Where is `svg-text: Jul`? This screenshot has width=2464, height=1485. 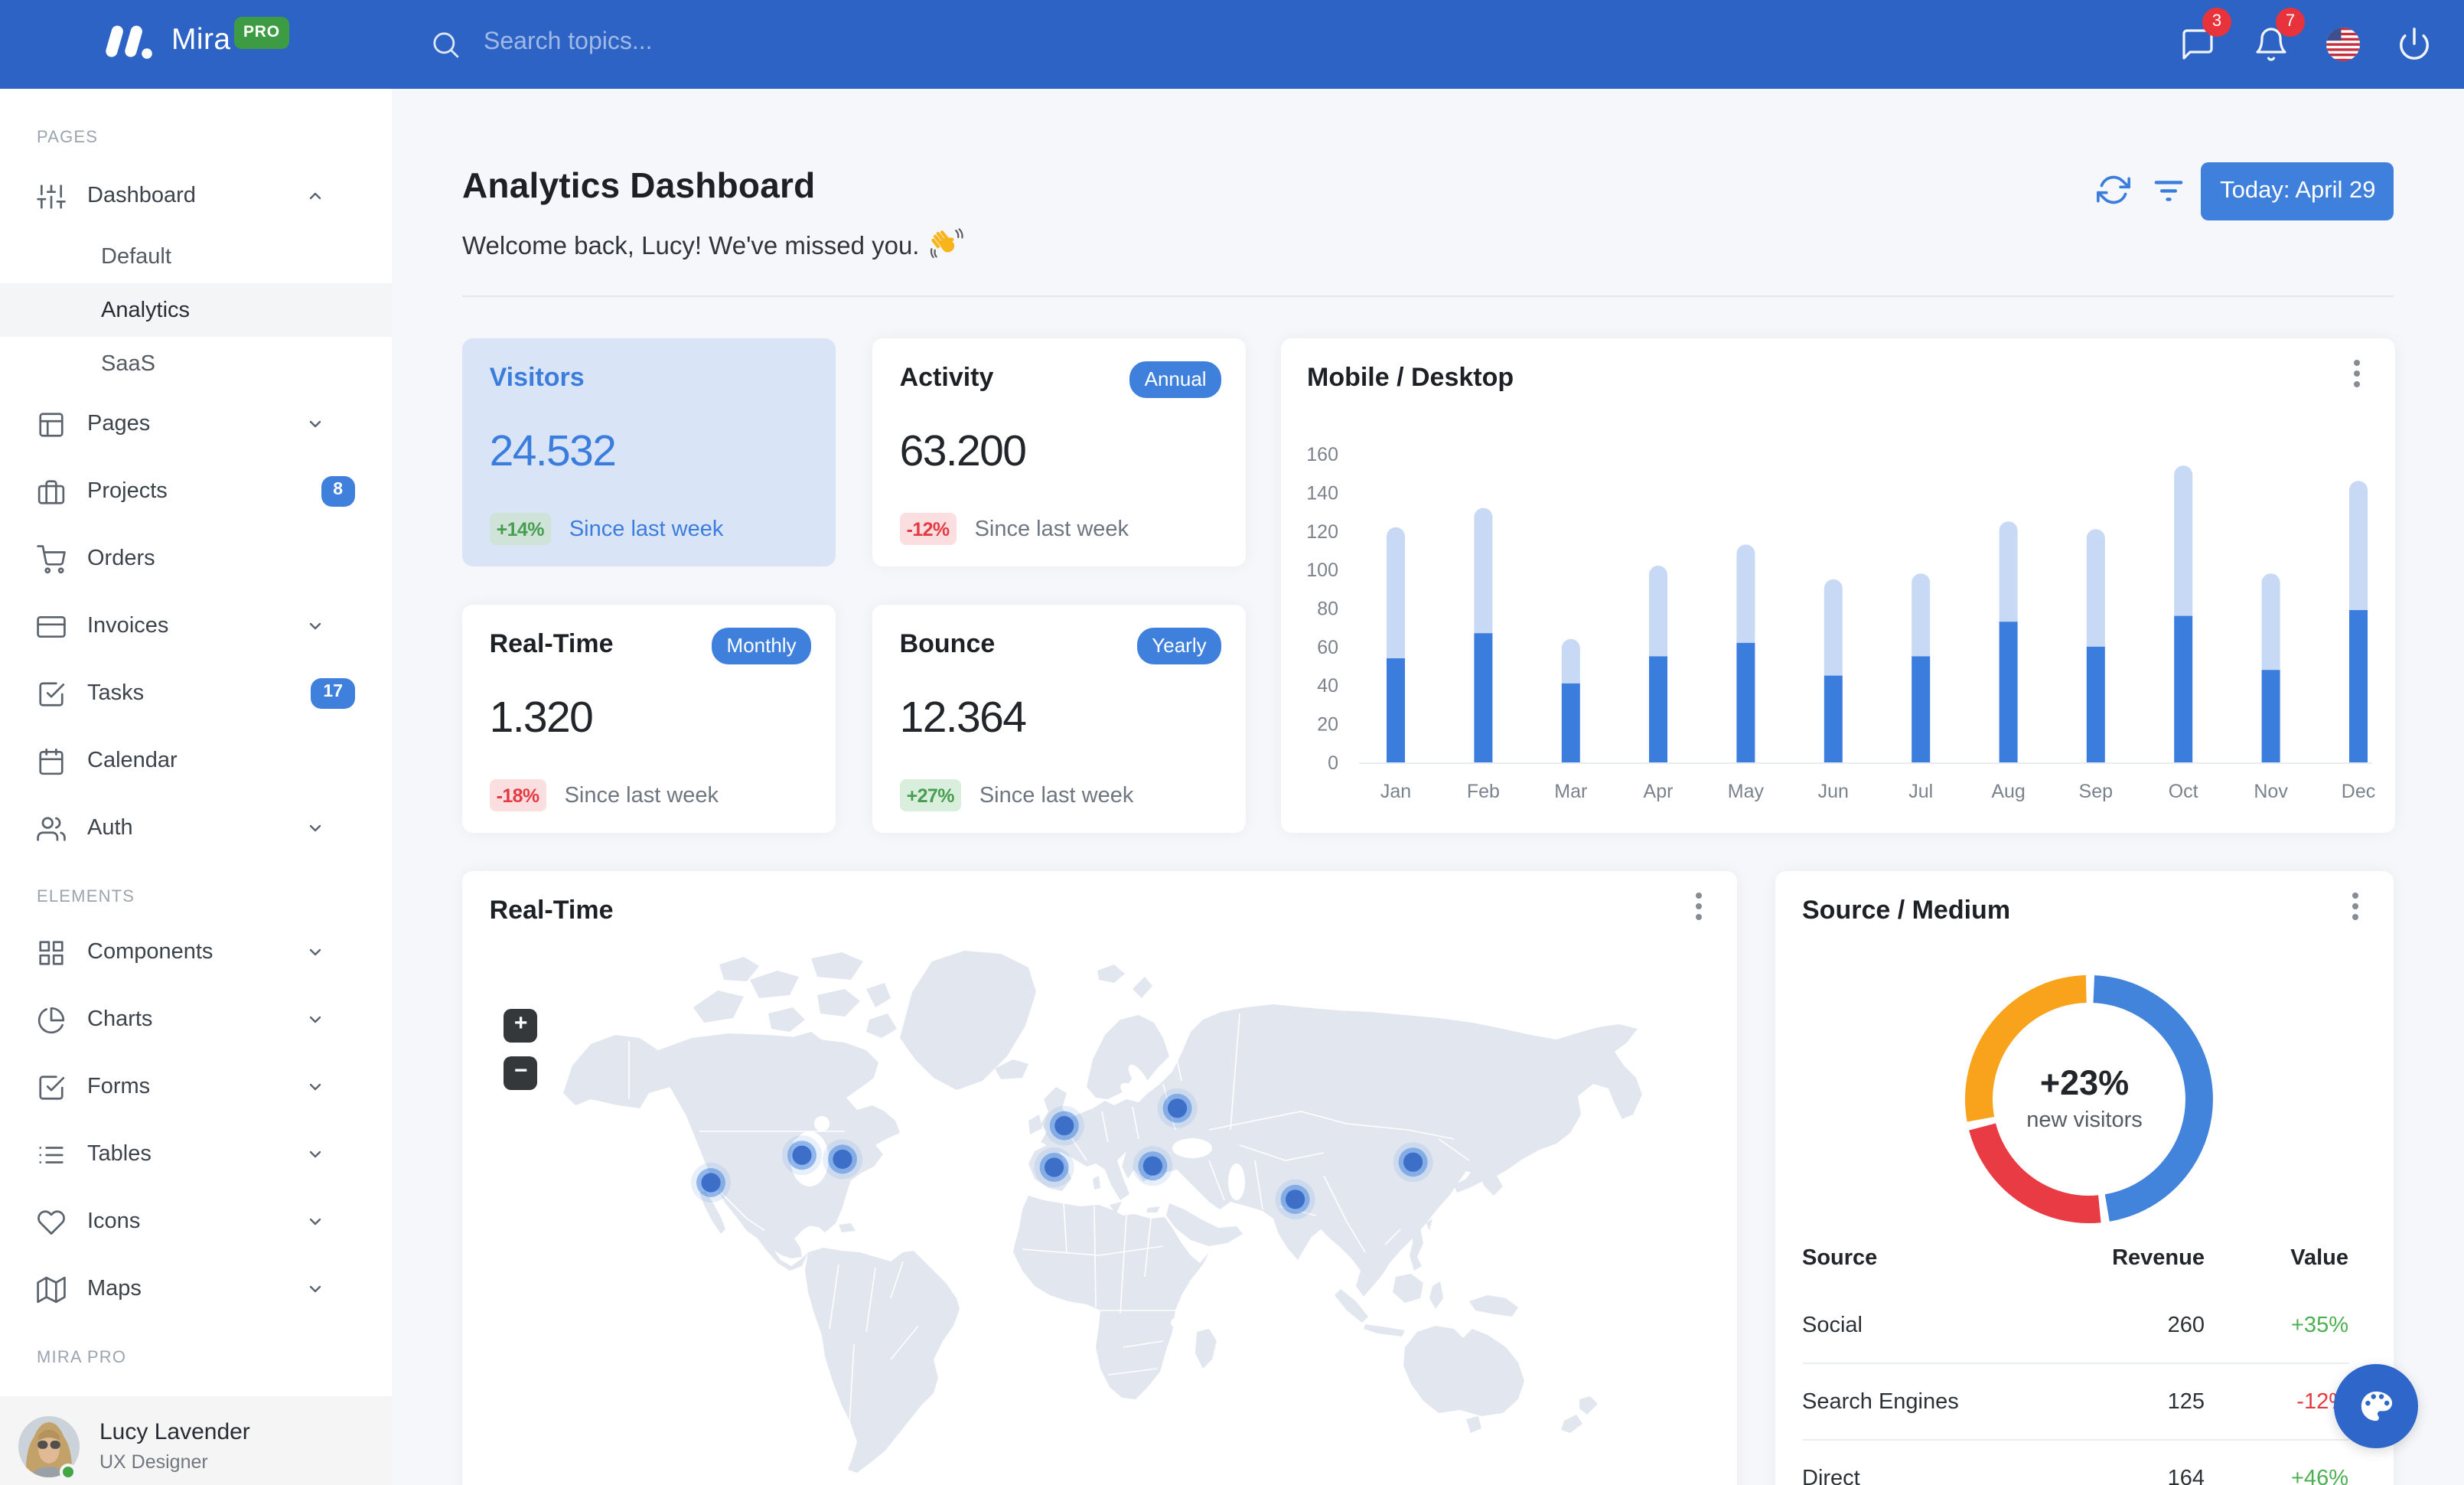 svg-text: Jul is located at coordinates (1920, 791).